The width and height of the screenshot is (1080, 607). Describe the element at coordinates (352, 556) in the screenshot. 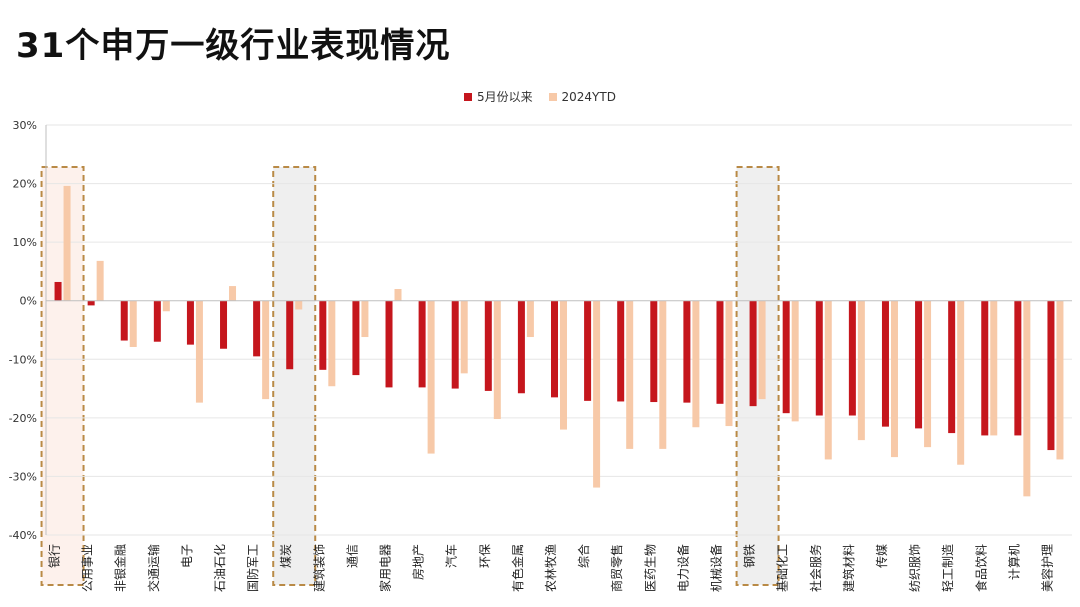

I see `category-label-9: 通信` at that location.